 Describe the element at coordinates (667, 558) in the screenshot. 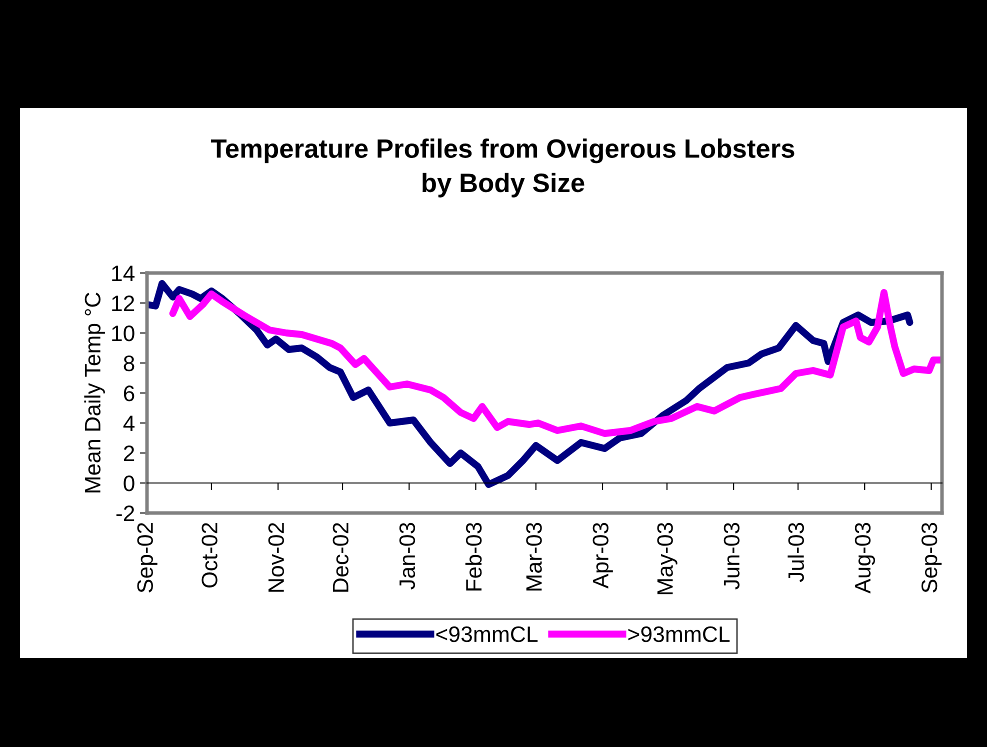

I see `x-tick-label: May-03` at that location.